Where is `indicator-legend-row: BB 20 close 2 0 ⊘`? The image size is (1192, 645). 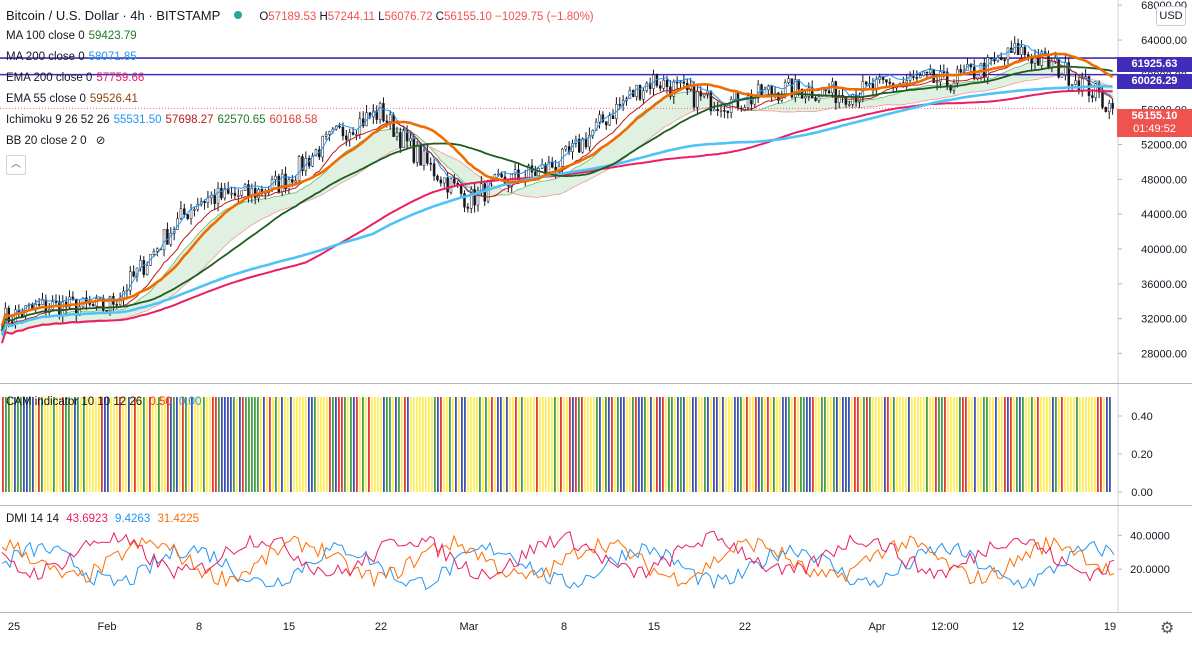 indicator-legend-row: BB 20 close 2 0 ⊘ is located at coordinates (55, 141).